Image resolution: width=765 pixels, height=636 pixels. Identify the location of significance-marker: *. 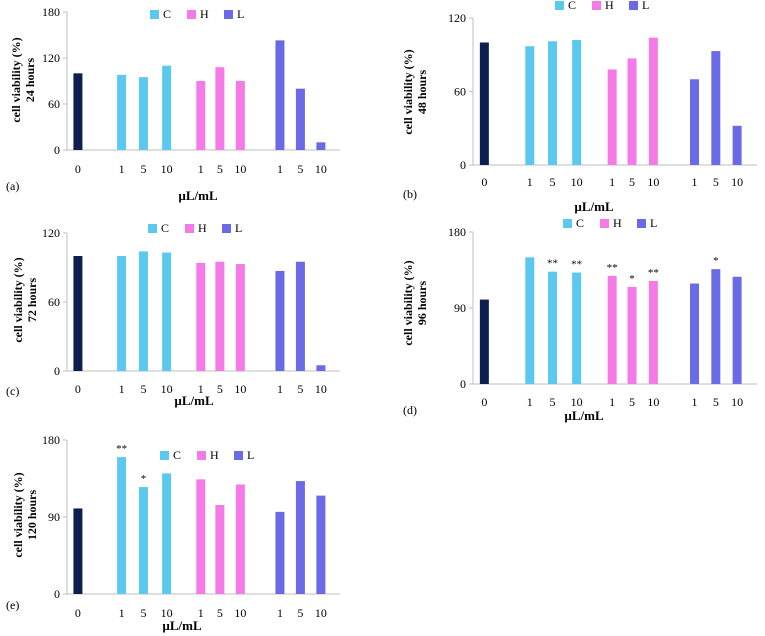
(632, 279).